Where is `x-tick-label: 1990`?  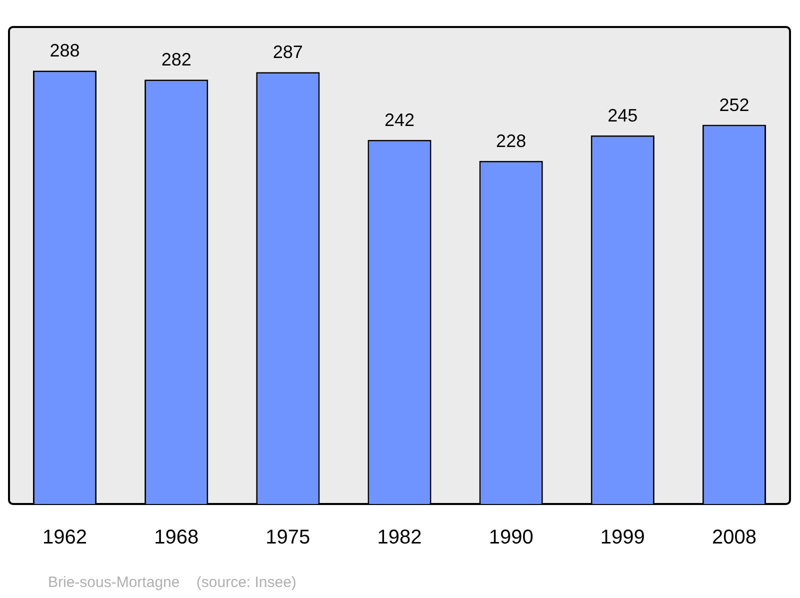
x-tick-label: 1990 is located at coordinates (511, 537).